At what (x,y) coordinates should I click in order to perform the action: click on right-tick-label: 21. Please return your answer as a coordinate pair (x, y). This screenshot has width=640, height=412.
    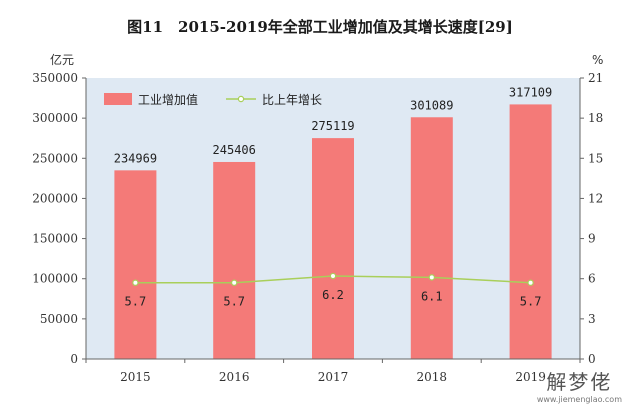
    Looking at the image, I should click on (595, 78).